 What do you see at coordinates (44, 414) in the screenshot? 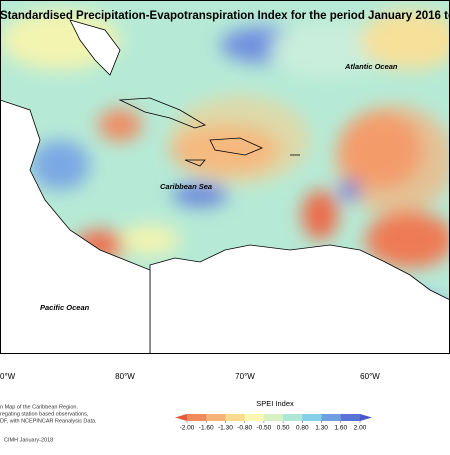
I see `note: regating station based observations,` at bounding box center [44, 414].